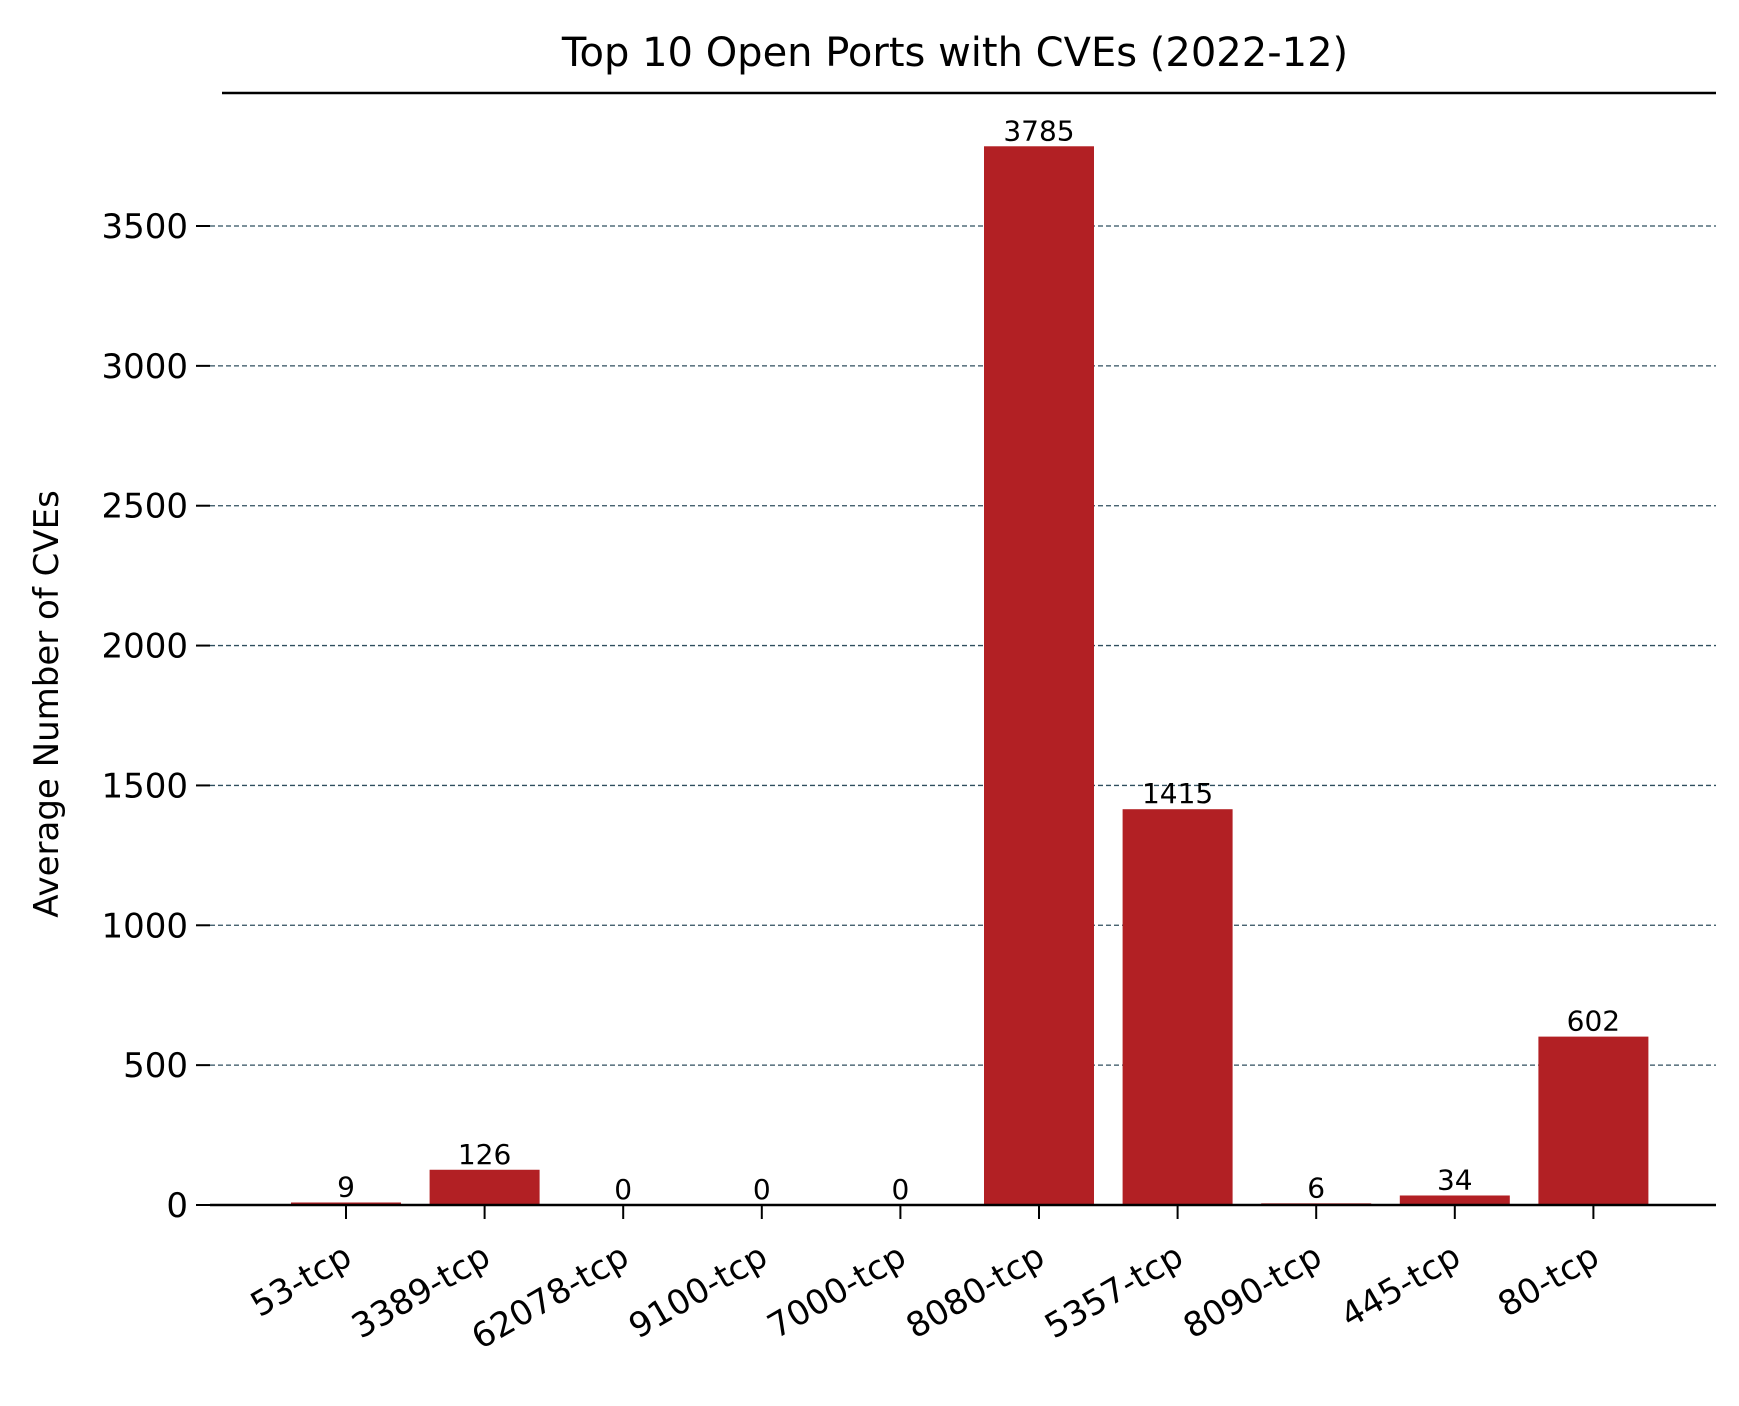  I want to click on y-axis-label: Average Number of CVEs, so click(47, 704).